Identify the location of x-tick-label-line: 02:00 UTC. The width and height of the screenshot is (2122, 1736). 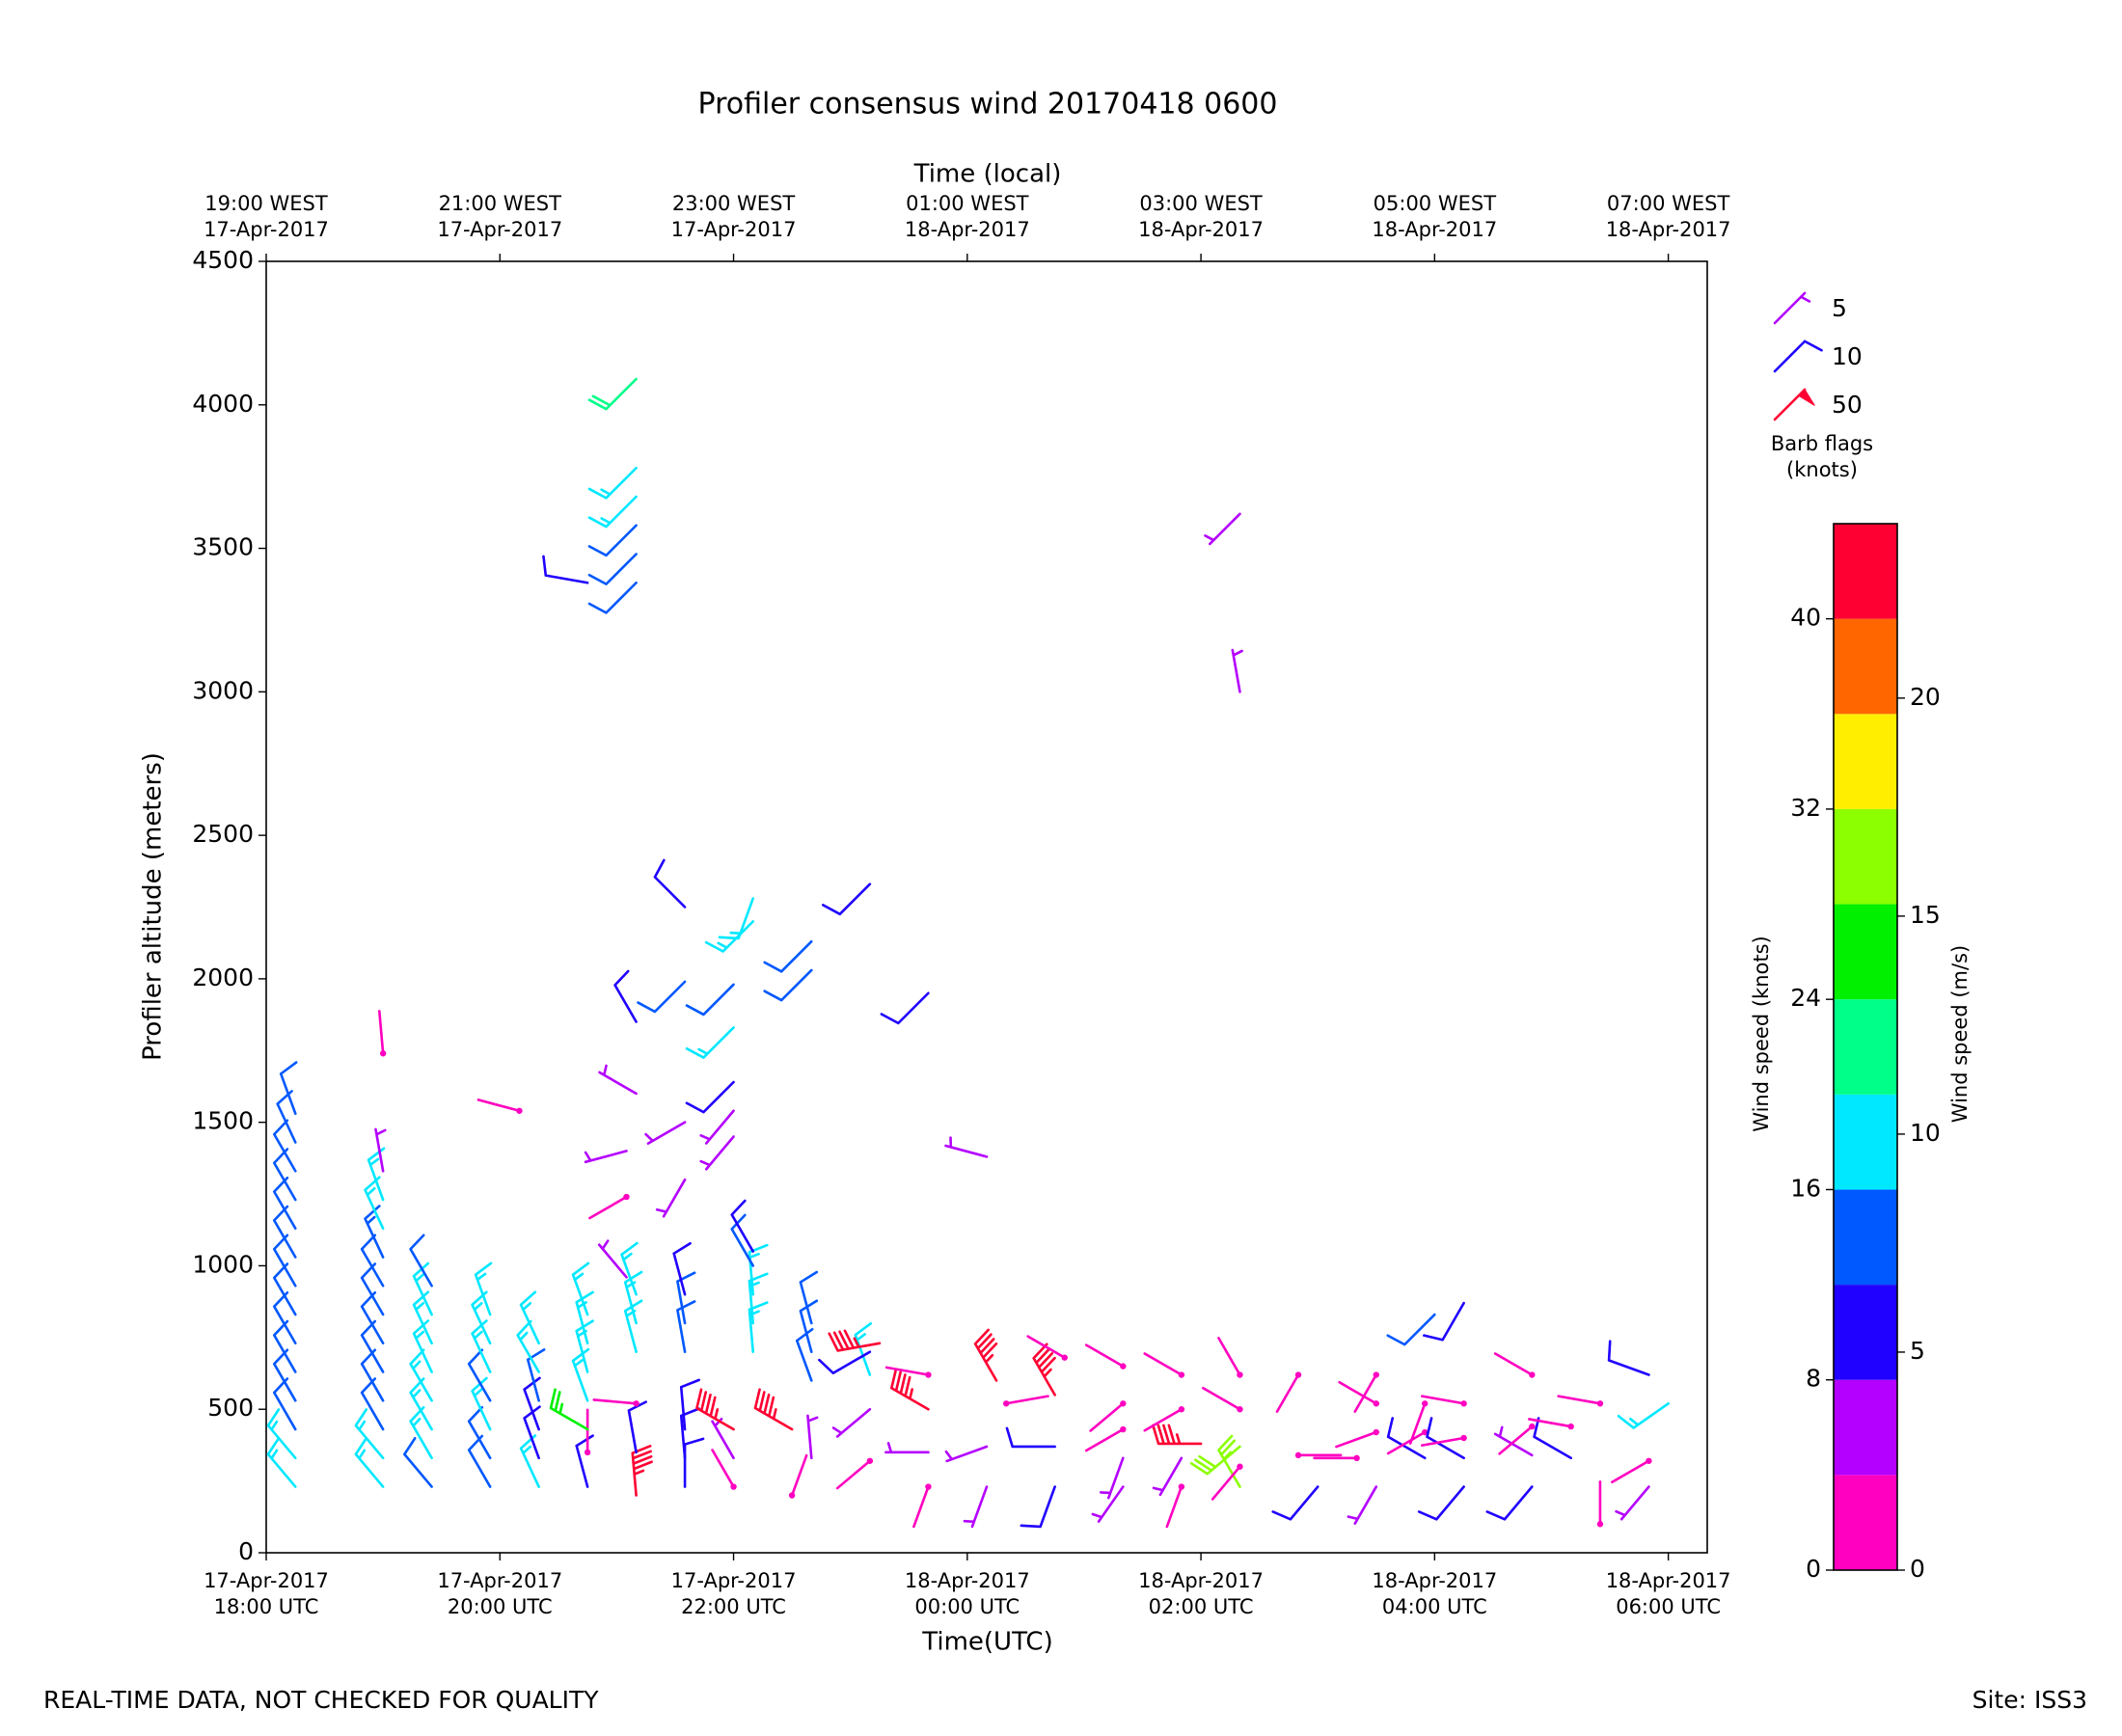
(1202, 1606).